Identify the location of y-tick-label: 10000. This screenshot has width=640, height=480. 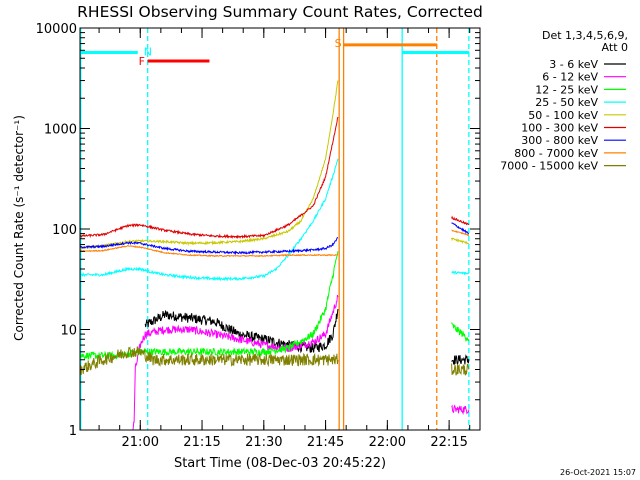
(56, 29).